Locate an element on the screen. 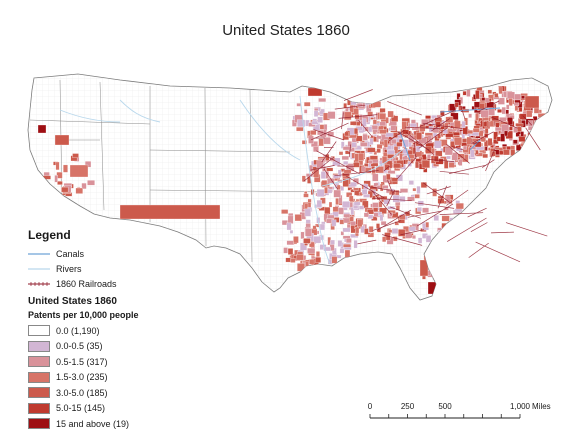 This screenshot has width=572, height=439. legend-line-label: Canals is located at coordinates (70, 253).